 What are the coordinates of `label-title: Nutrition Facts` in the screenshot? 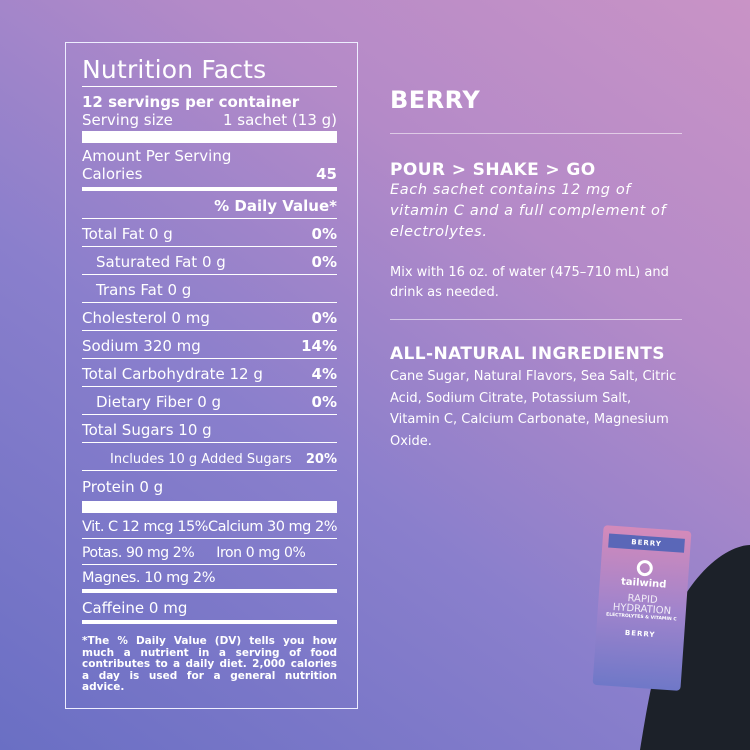 It's located at (209, 71).